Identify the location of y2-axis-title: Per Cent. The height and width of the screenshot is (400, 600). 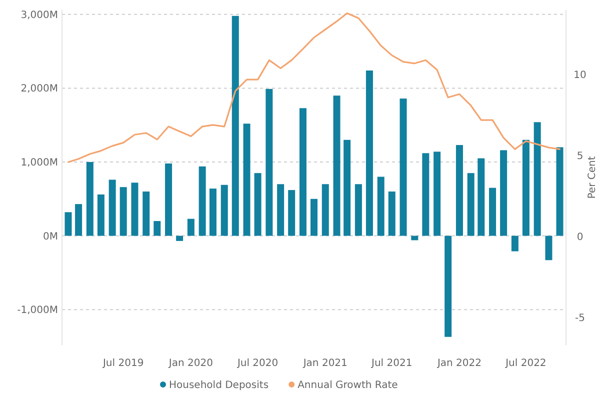
(592, 177).